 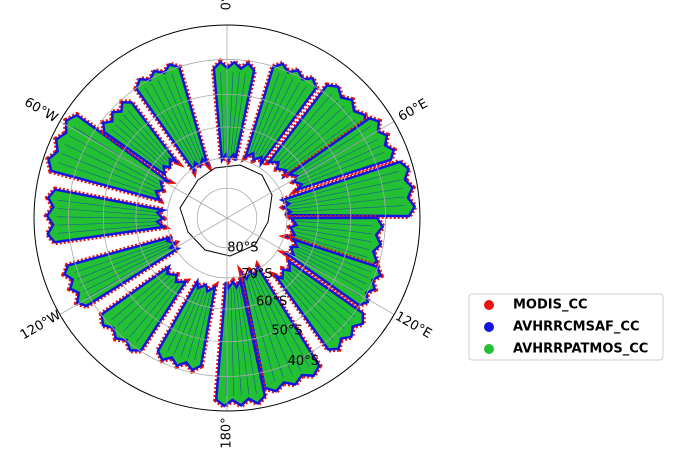 I want to click on lat-tick-label: 80°S, so click(x=242, y=247).